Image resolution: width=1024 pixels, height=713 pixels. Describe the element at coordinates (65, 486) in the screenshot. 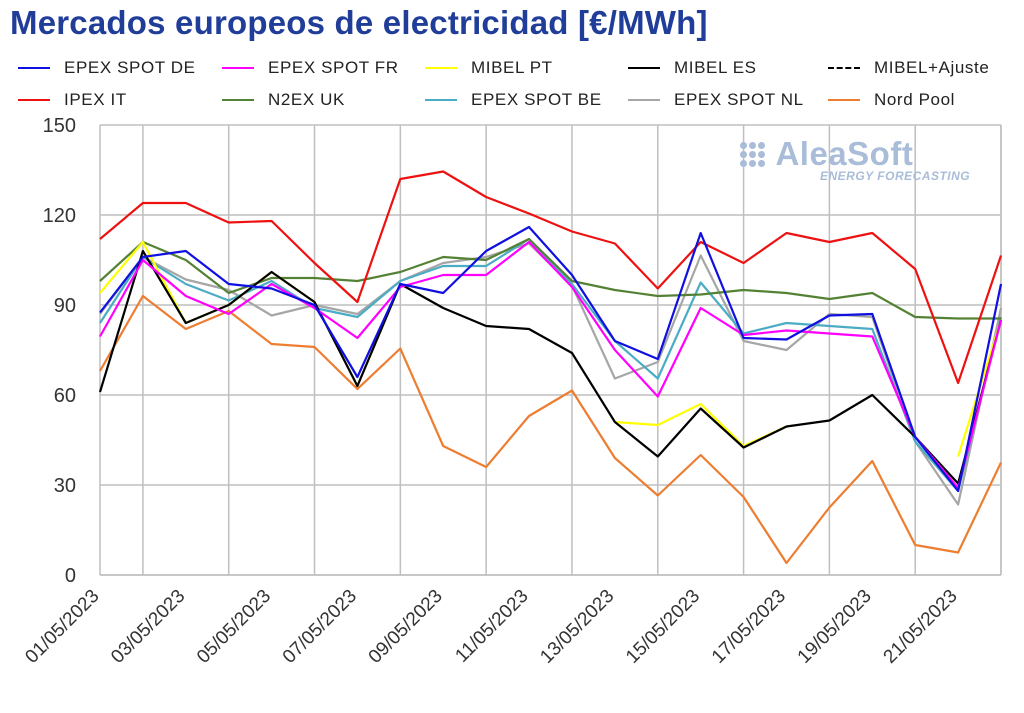

I see `y-tick-label: 30` at that location.